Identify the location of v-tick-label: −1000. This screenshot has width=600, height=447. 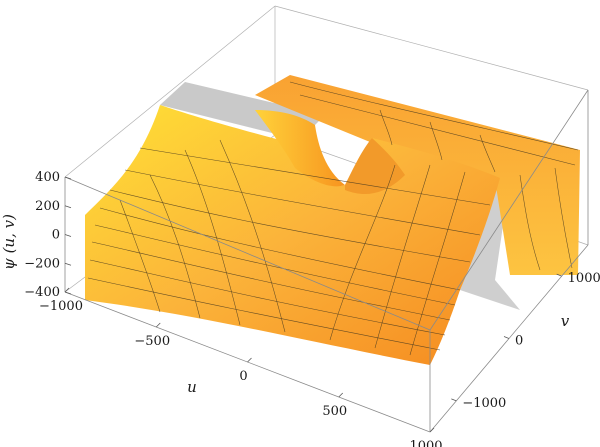
(484, 403).